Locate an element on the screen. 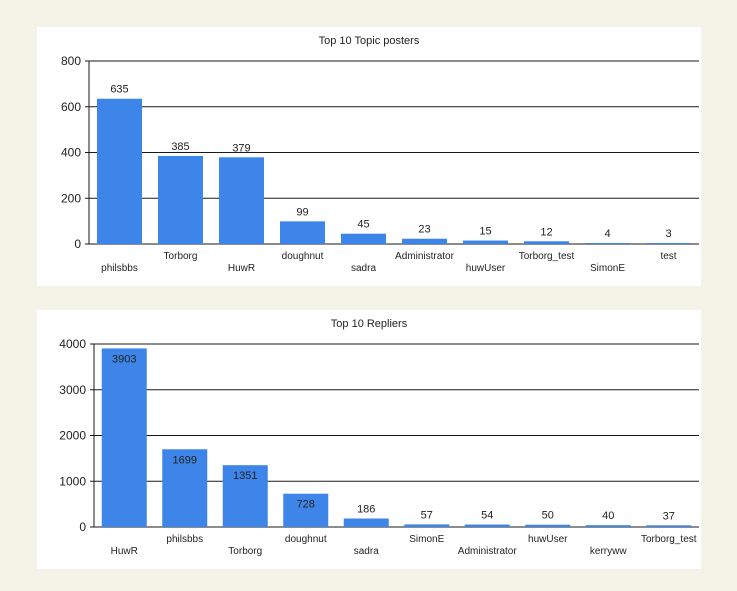  data-label: 186 is located at coordinates (366, 509).